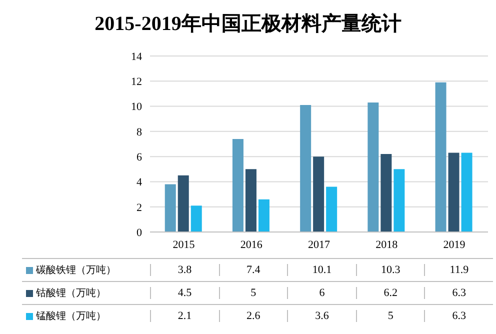  What do you see at coordinates (253, 270) in the screenshot?
I see `data-label: 7.4` at bounding box center [253, 270].